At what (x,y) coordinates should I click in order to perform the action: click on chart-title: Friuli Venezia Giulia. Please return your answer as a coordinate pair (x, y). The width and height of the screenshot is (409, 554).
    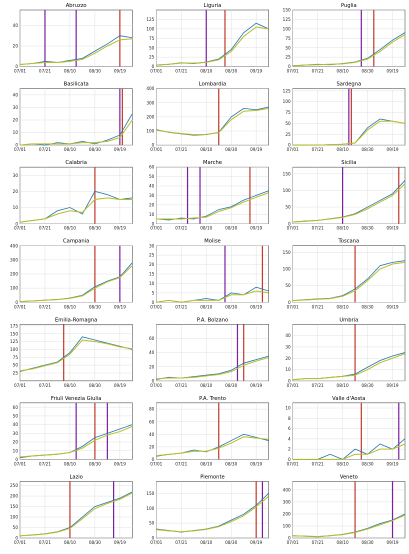
    Looking at the image, I should click on (76, 399).